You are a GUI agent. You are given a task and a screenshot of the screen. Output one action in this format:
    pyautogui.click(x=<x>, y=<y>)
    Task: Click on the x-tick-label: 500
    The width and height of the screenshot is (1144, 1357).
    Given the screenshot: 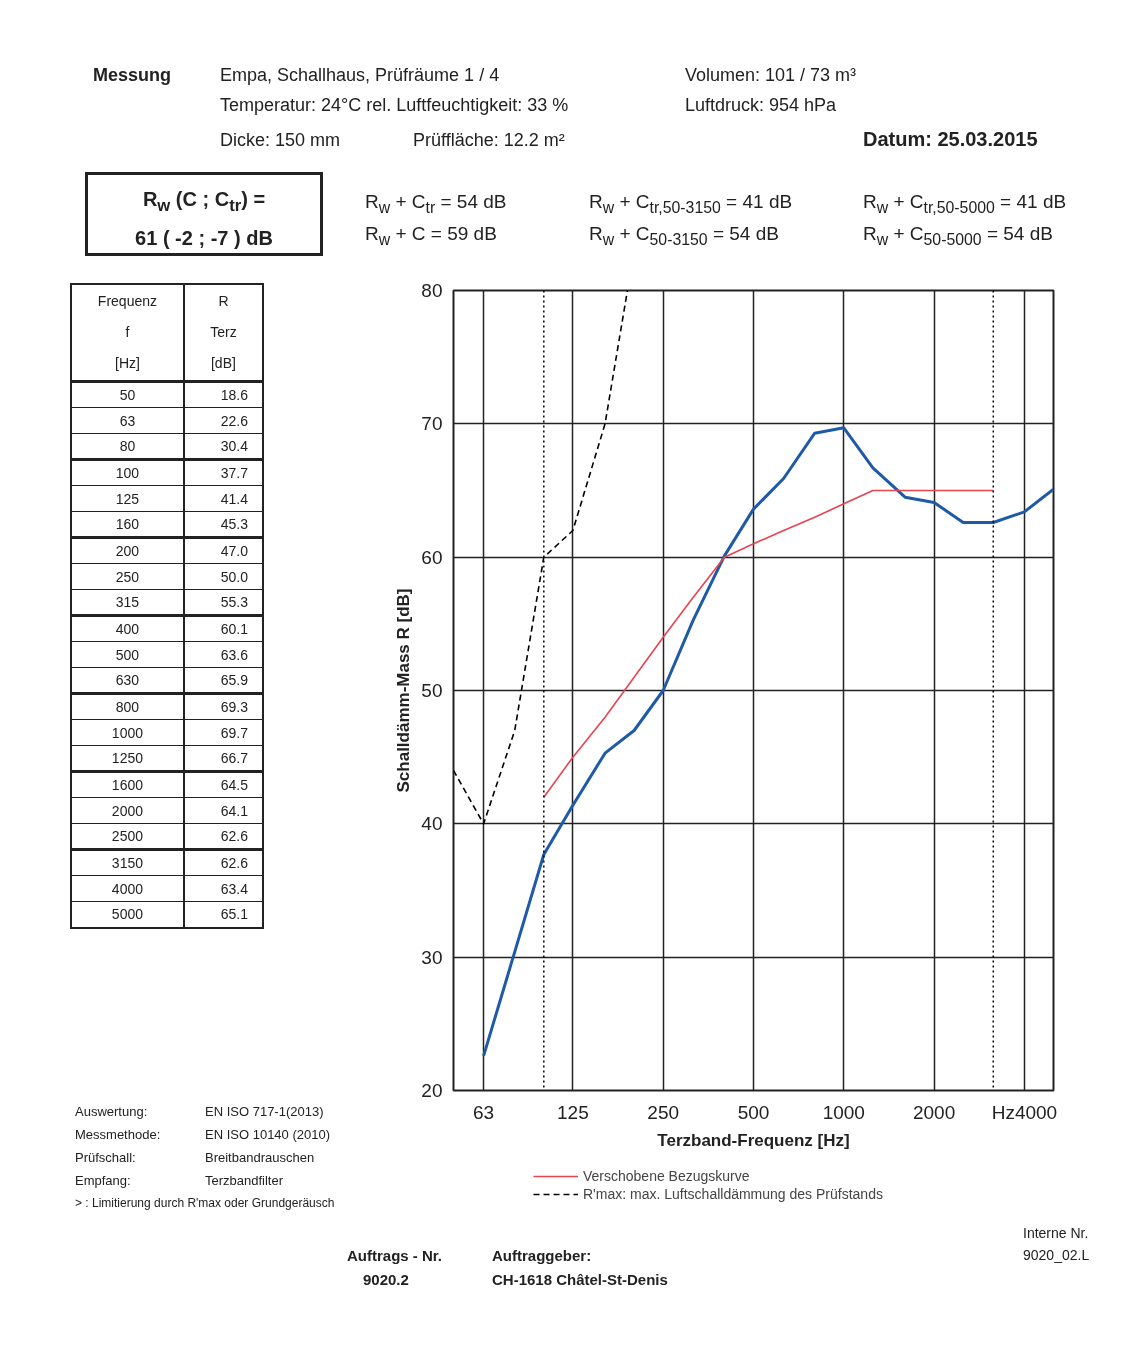 What is the action you would take?
    pyautogui.click(x=753, y=1112)
    